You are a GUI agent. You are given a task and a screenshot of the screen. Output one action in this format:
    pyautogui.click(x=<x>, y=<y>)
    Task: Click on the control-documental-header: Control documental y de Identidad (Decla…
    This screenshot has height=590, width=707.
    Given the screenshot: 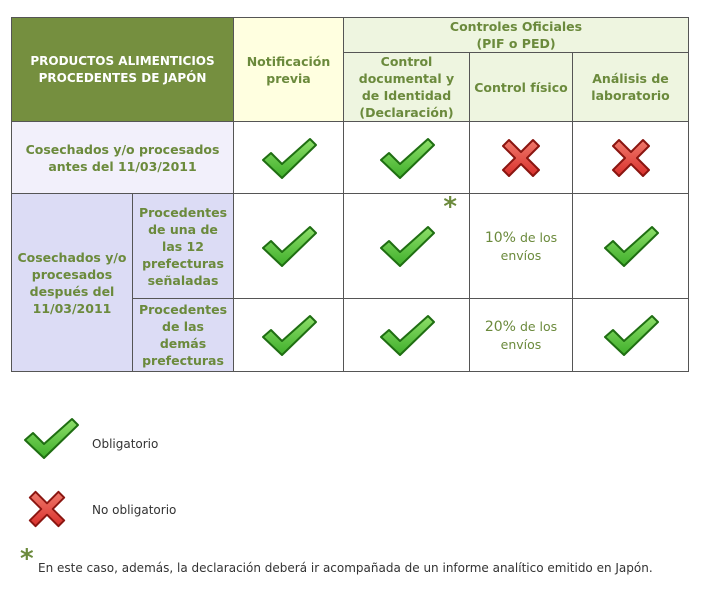 What is the action you would take?
    pyautogui.click(x=406, y=87)
    